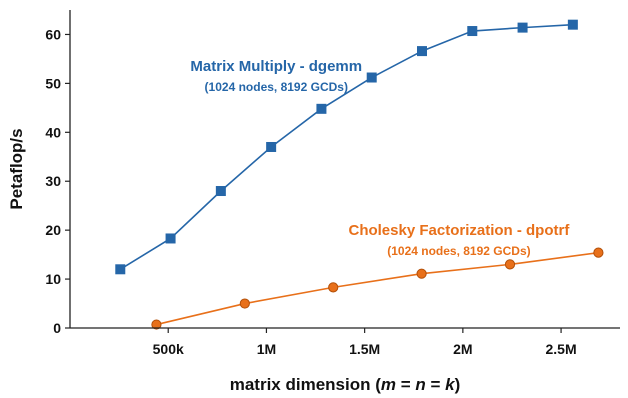 The image size is (628, 398). What do you see at coordinates (345, 384) in the screenshot?
I see `x-axis-title: matrix dimension (m = n = k)` at bounding box center [345, 384].